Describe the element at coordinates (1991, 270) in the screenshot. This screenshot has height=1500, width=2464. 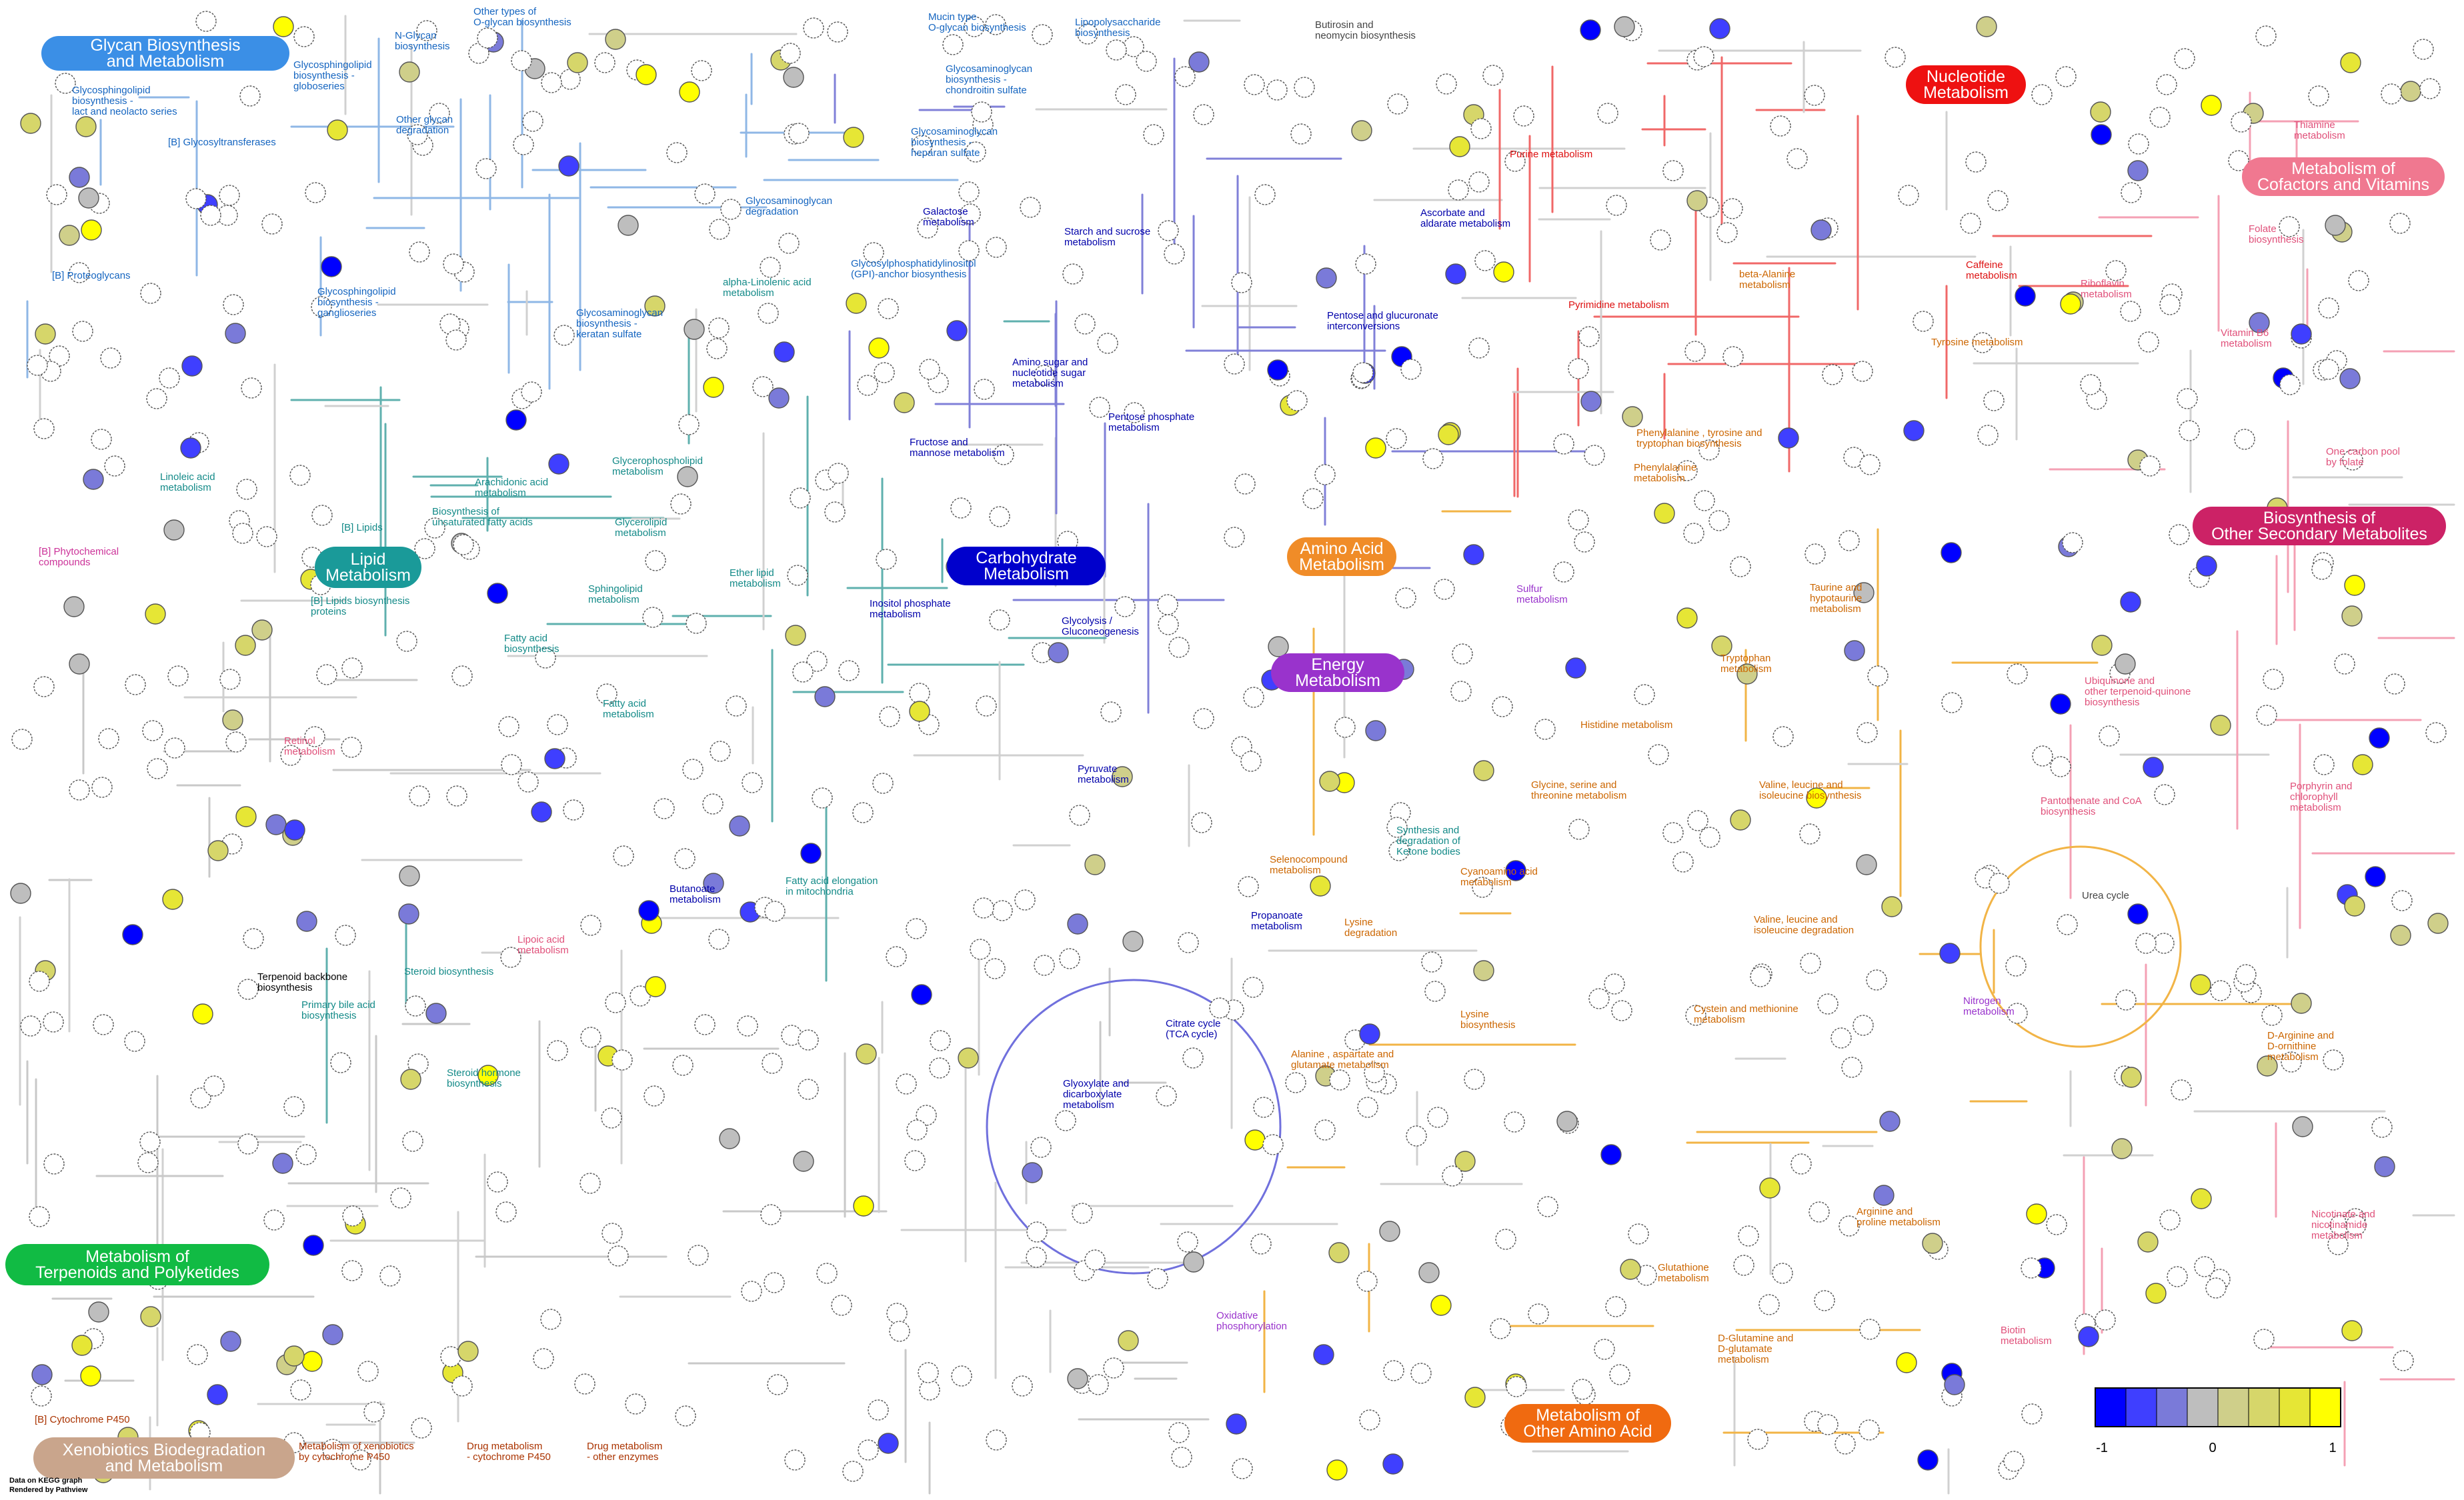
I see `pathway-label-caffeine: Caffeine metabolism` at that location.